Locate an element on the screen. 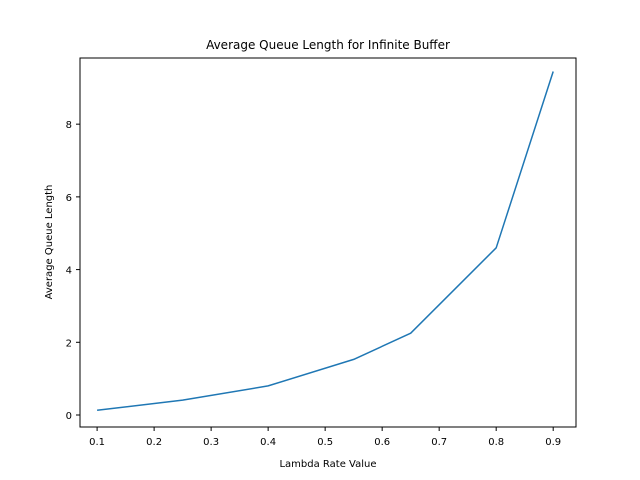 This screenshot has height=480, width=640. y-tick-label: 8 is located at coordinates (69, 125).